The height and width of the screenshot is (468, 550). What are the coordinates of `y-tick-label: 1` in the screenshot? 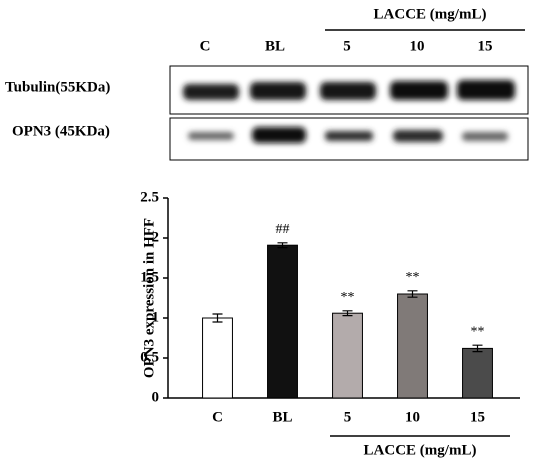 It's located at (156, 317).